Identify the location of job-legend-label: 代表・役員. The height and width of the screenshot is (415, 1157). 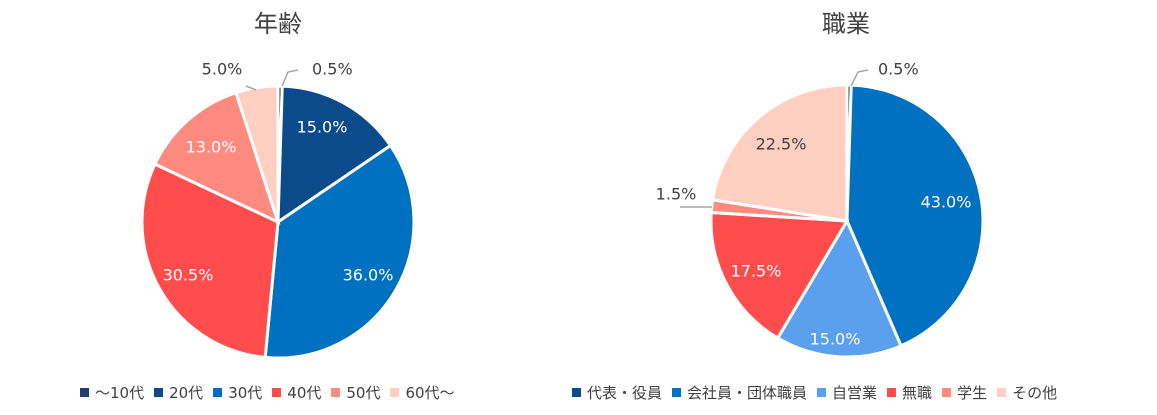
(625, 393).